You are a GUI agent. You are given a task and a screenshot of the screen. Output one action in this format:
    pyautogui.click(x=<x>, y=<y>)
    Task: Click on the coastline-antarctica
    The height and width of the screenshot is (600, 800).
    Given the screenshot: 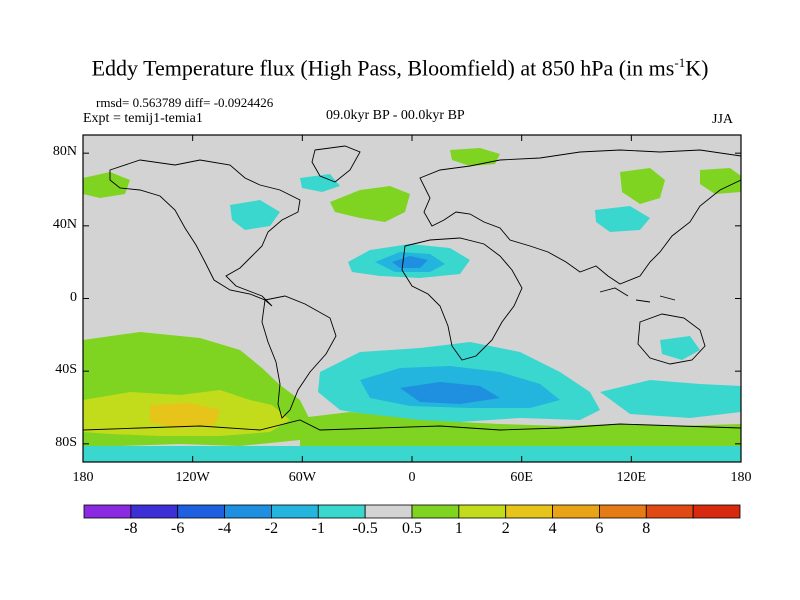 What is the action you would take?
    pyautogui.click(x=412, y=425)
    